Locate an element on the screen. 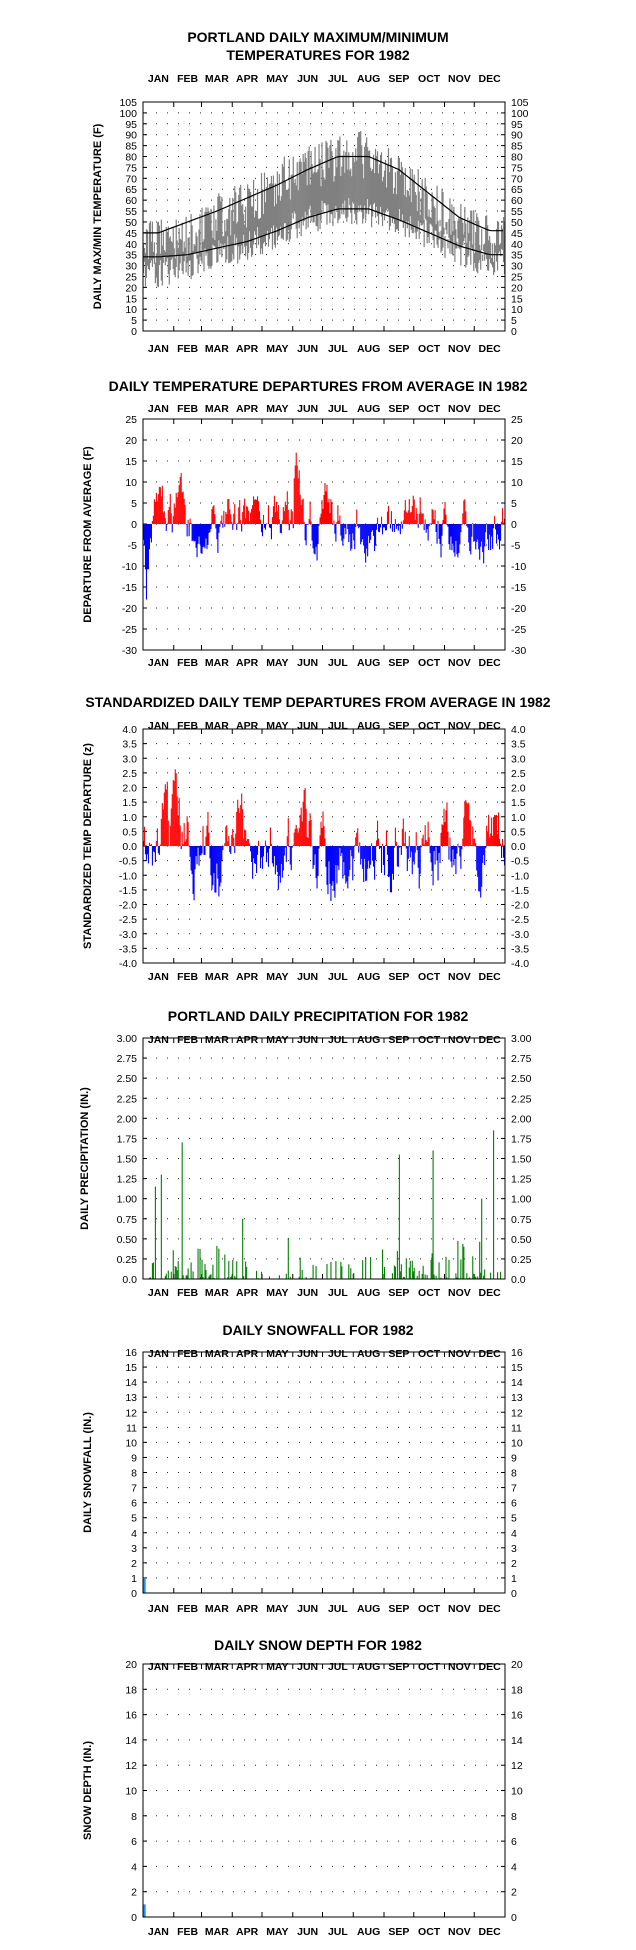 This screenshot has width=636, height=1950. snow-bars is located at coordinates (144, 1910).